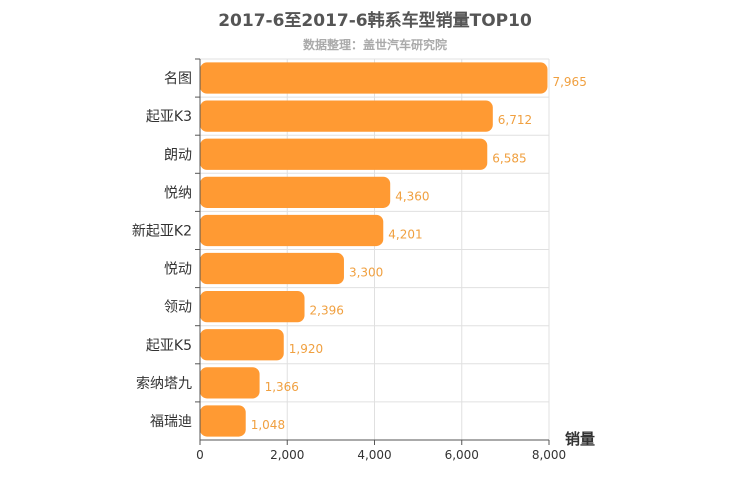 The image size is (750, 500). What do you see at coordinates (412, 196) in the screenshot?
I see `value-label: 4,360` at bounding box center [412, 196].